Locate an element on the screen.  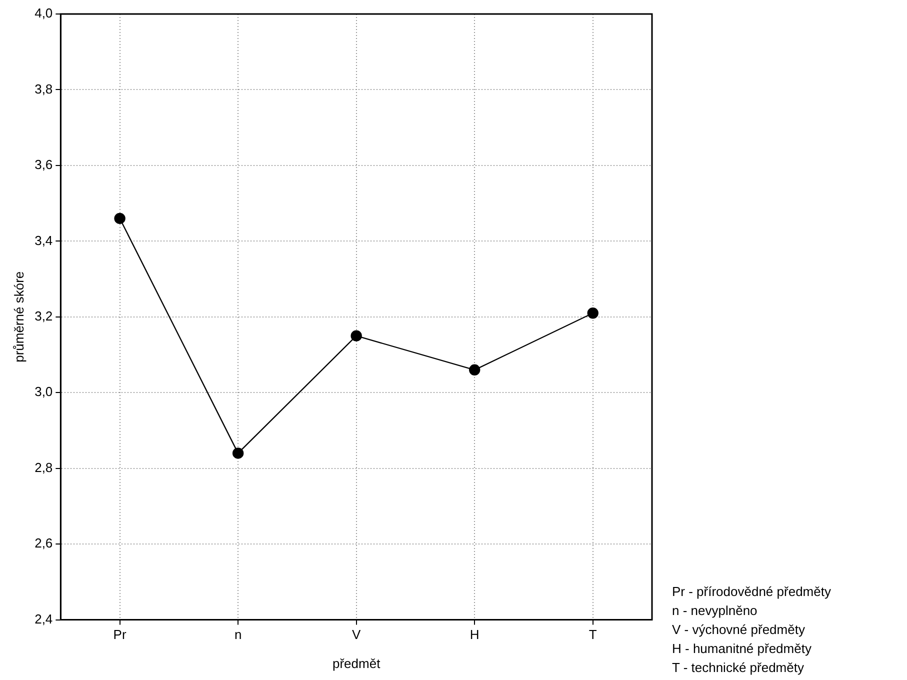
y-axis-title: průměrné skóre is located at coordinates (18, 316).